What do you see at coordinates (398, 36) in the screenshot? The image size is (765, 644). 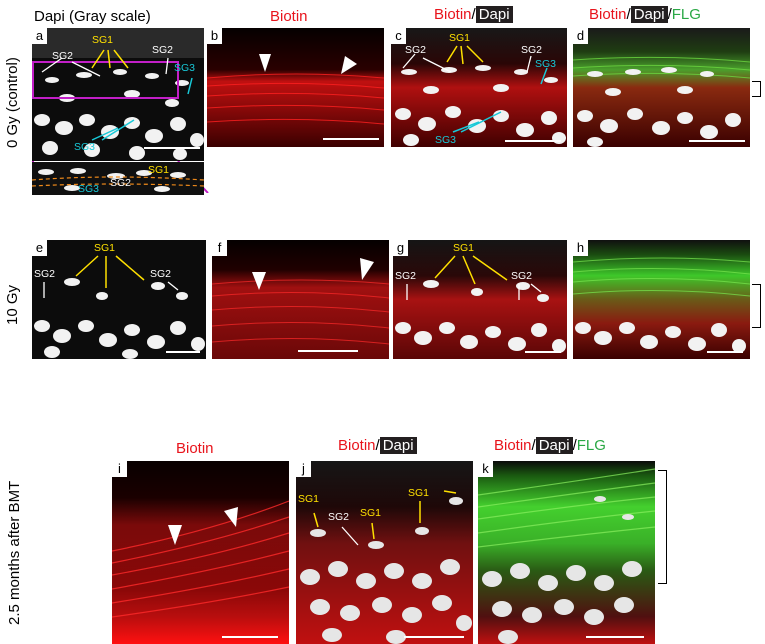 I see `panel-letter-c: c` at bounding box center [398, 36].